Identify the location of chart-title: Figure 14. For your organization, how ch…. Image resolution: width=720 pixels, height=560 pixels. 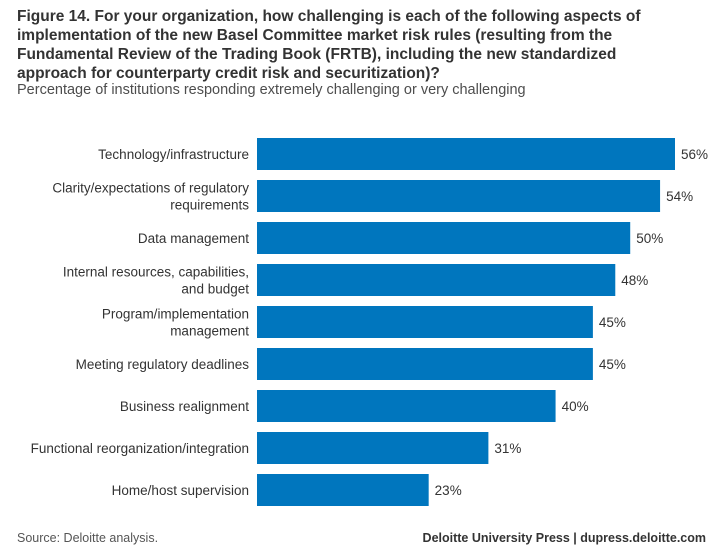
(329, 45).